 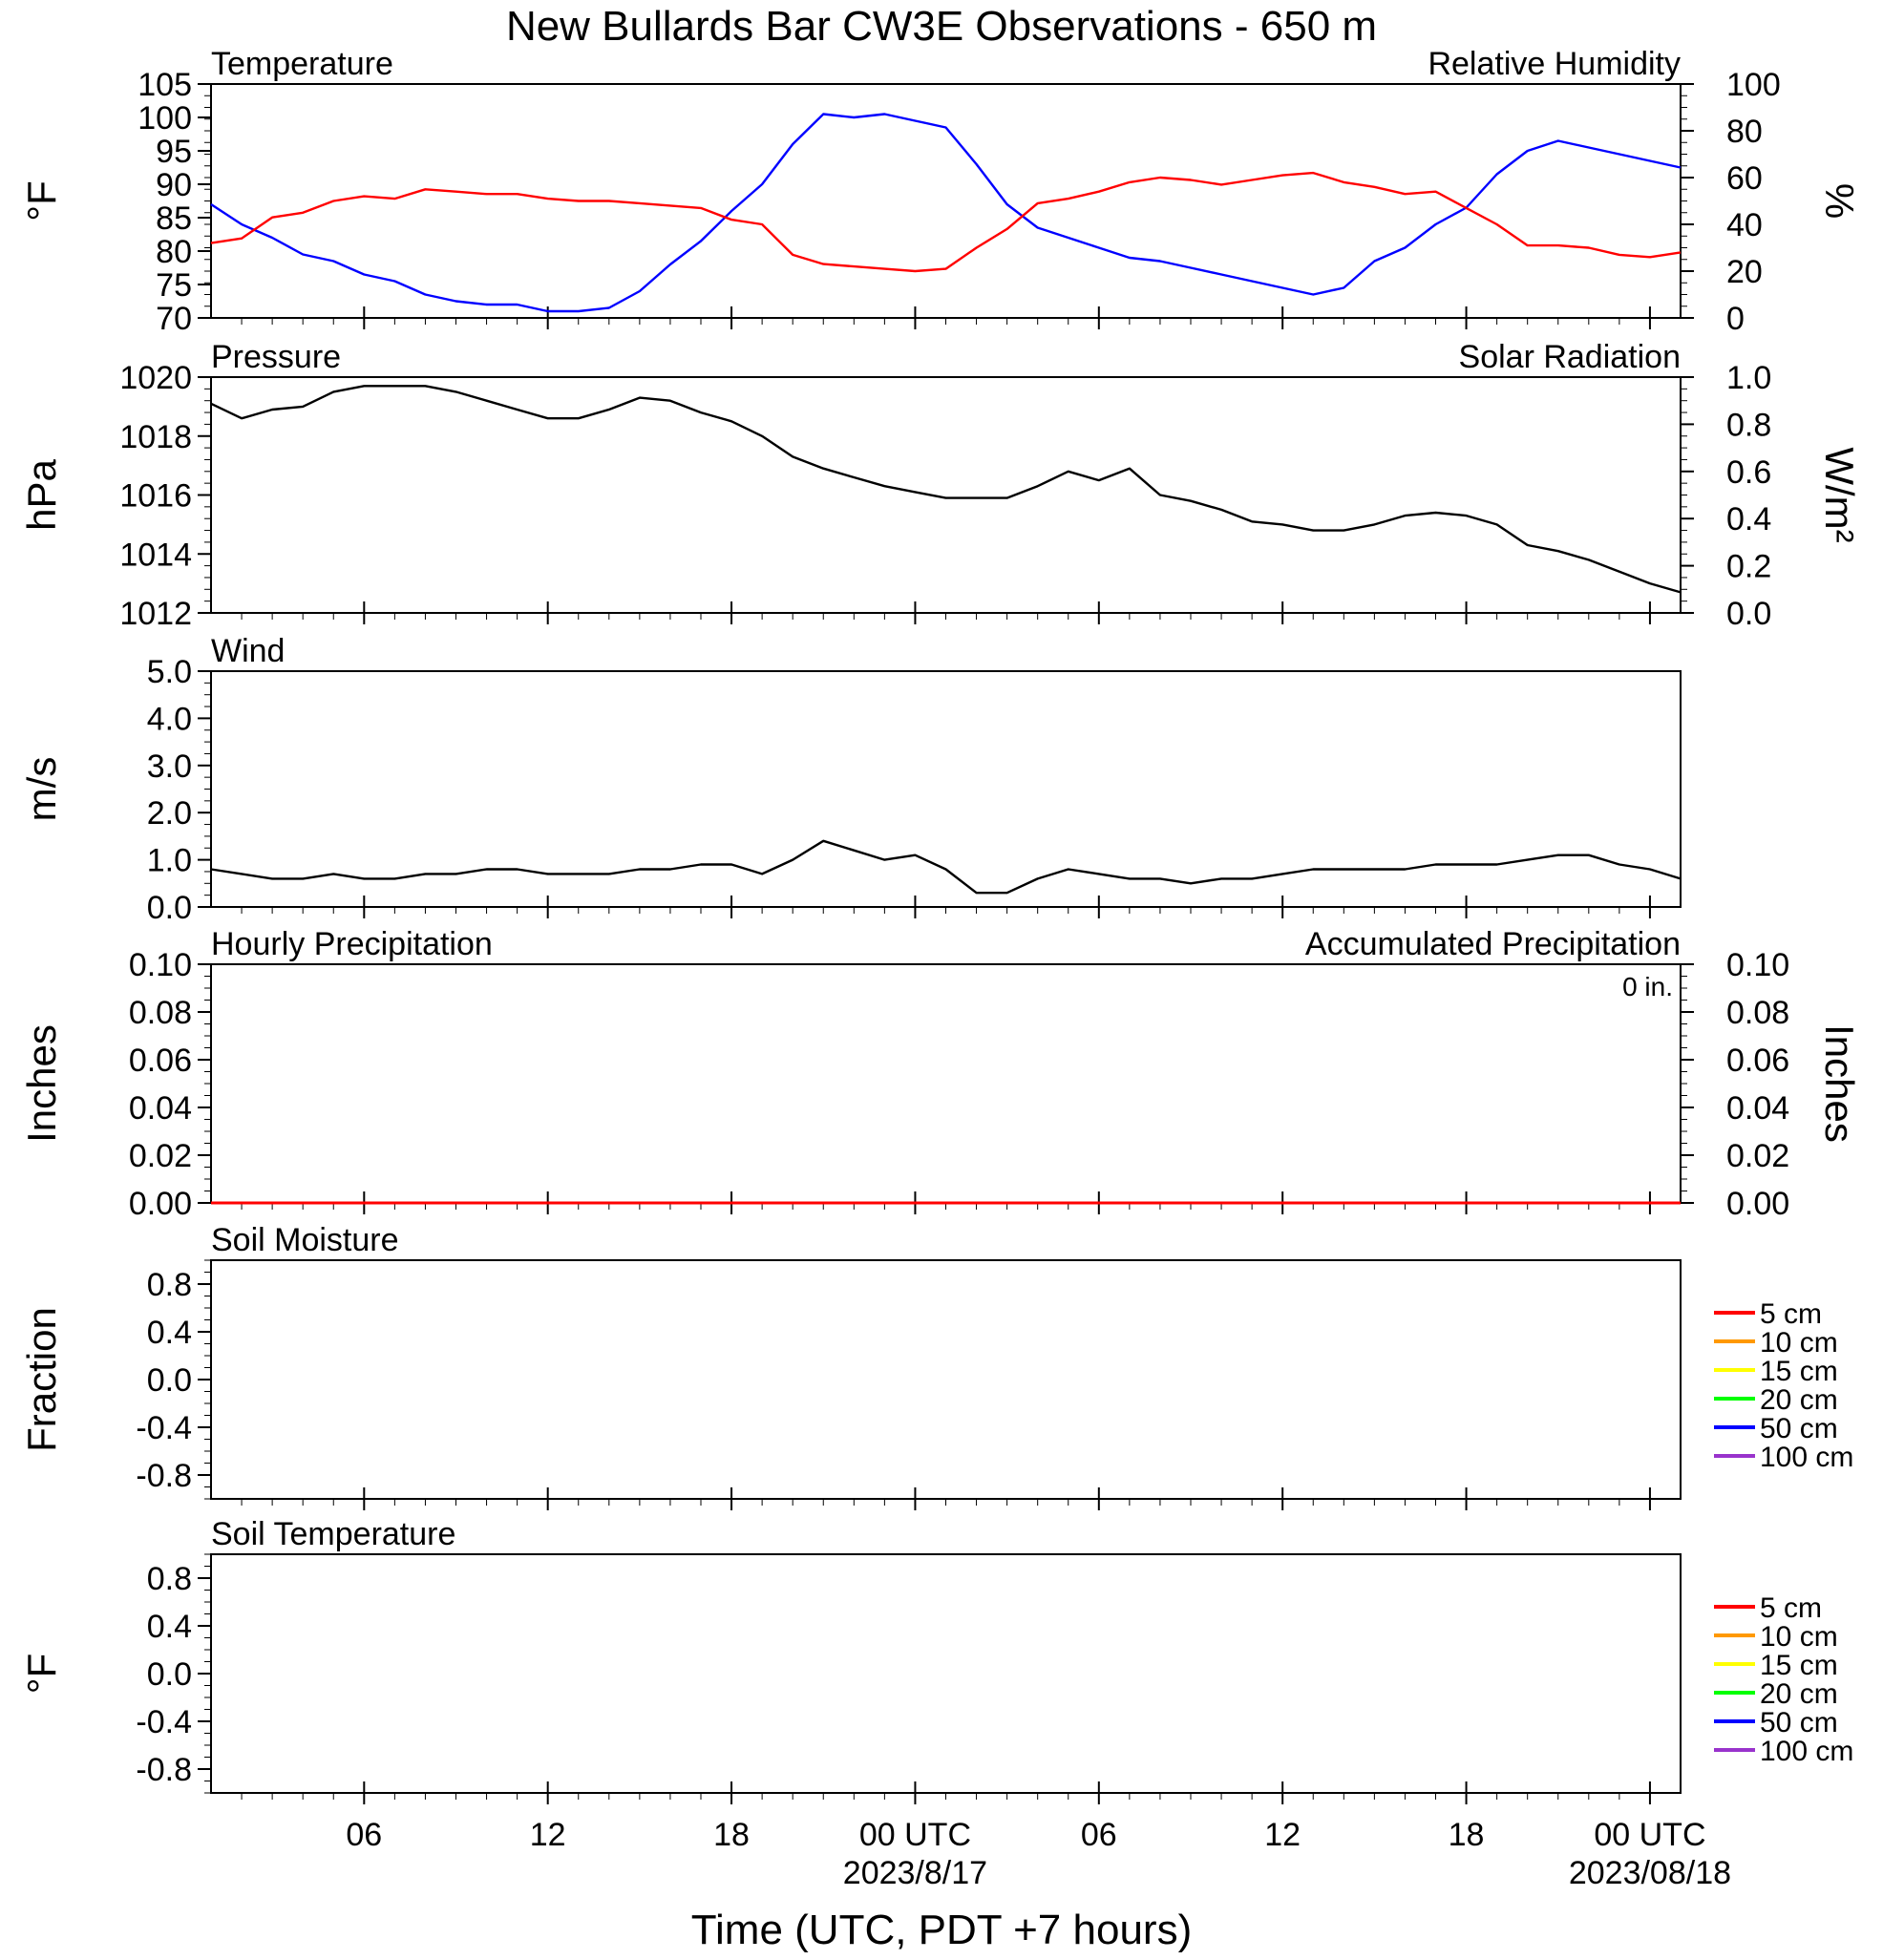 I want to click on y-tick-label-right: 60, so click(x=1744, y=178).